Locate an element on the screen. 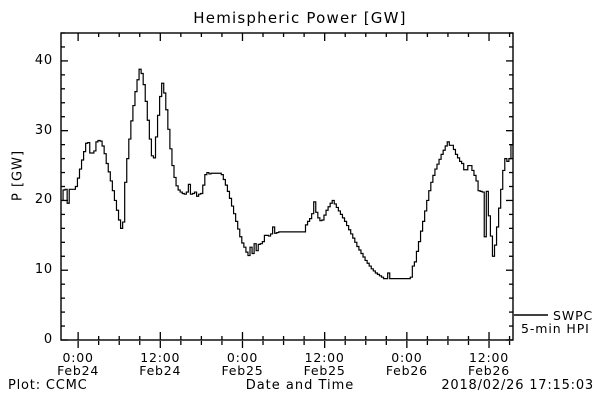 Image resolution: width=600 pixels, height=400 pixels. x-axis-label: Date and Time is located at coordinates (300, 385).